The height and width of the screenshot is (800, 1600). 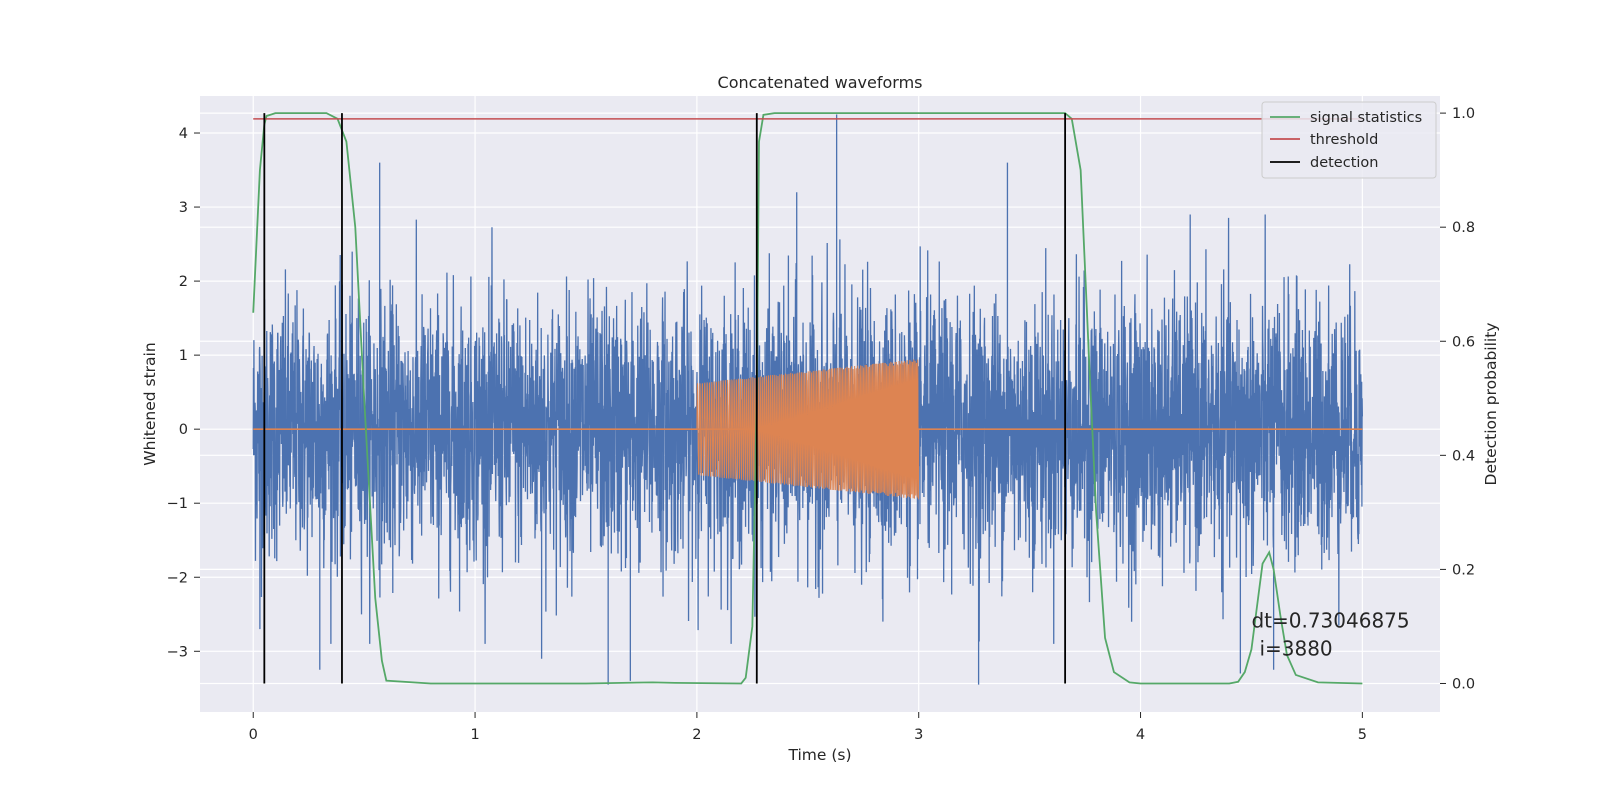 I want to click on right-y-axis: 0.0 0.2 0.4 0.6 0.8 1.0, so click(x=1457, y=399).